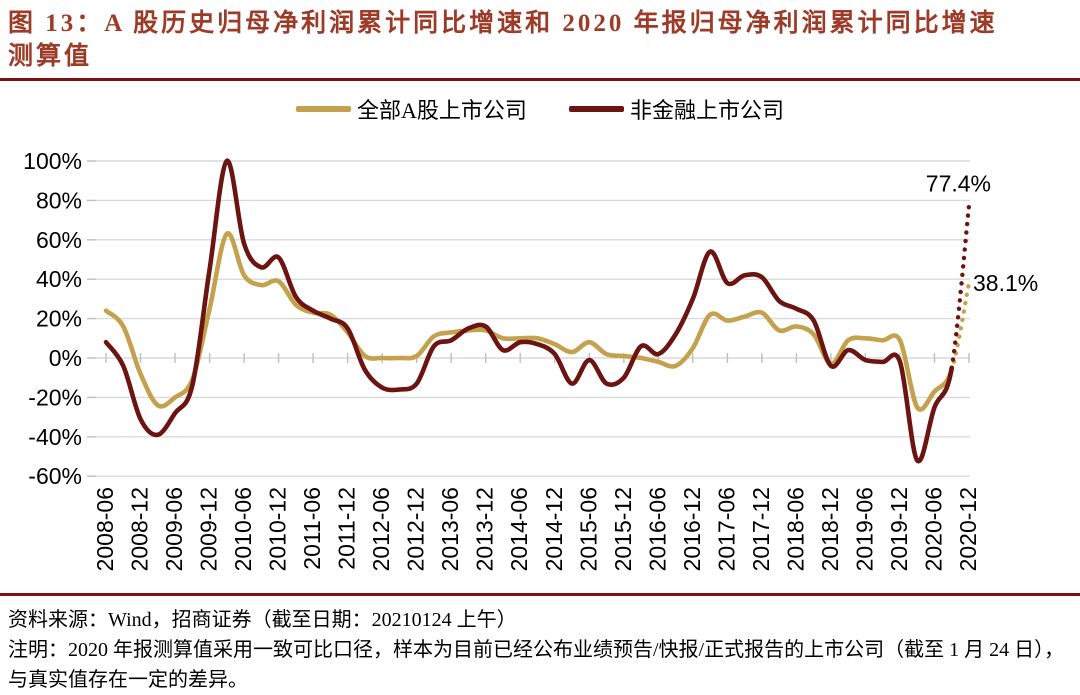 This screenshot has height=695, width=1080. I want to click on x-tick-label: 2014-12, so click(554, 529).